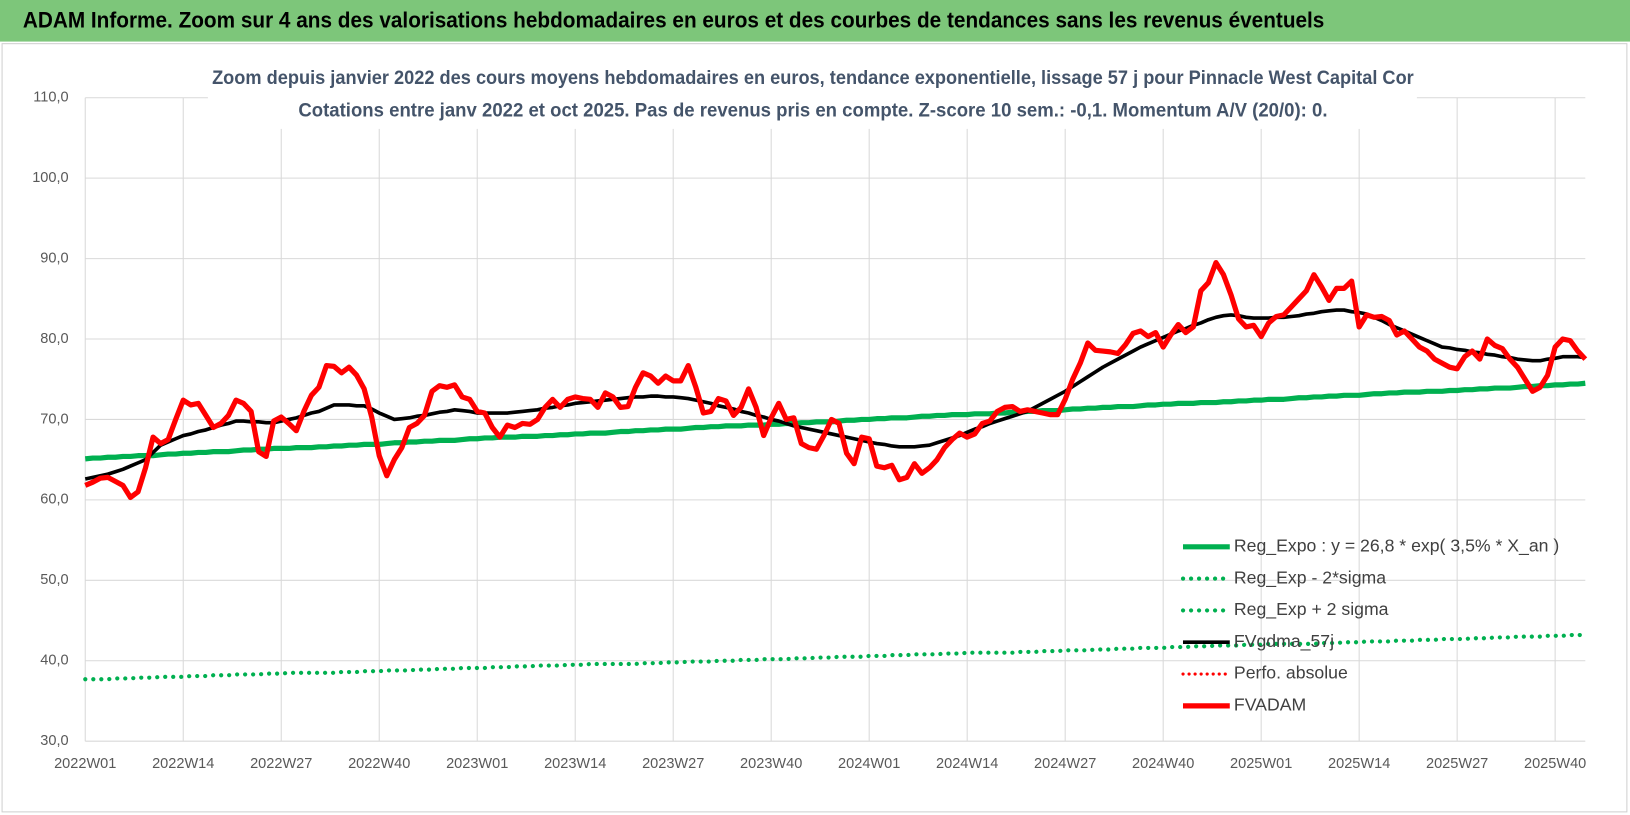  What do you see at coordinates (54, 741) in the screenshot?
I see `y-tick-label: 30,0` at bounding box center [54, 741].